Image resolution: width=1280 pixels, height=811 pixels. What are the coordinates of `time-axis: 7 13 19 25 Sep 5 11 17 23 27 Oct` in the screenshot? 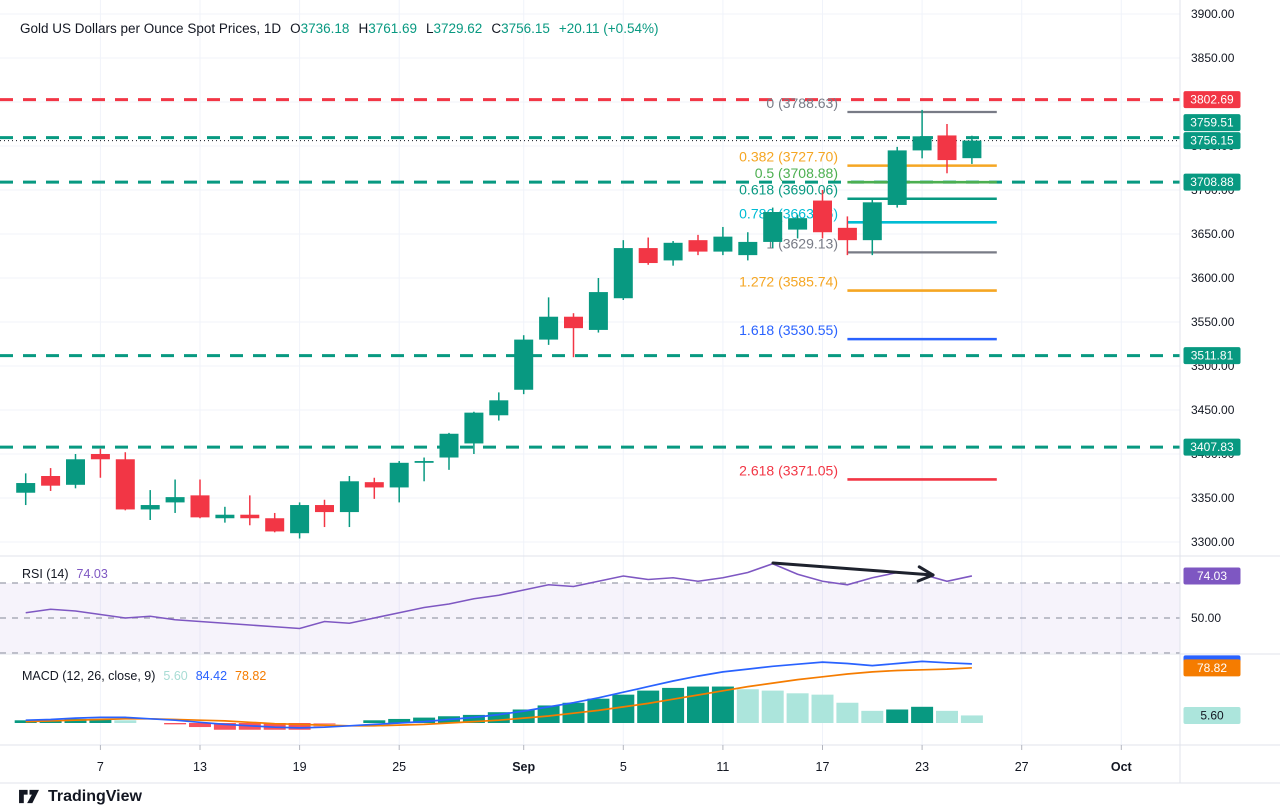 It's located at (615, 759).